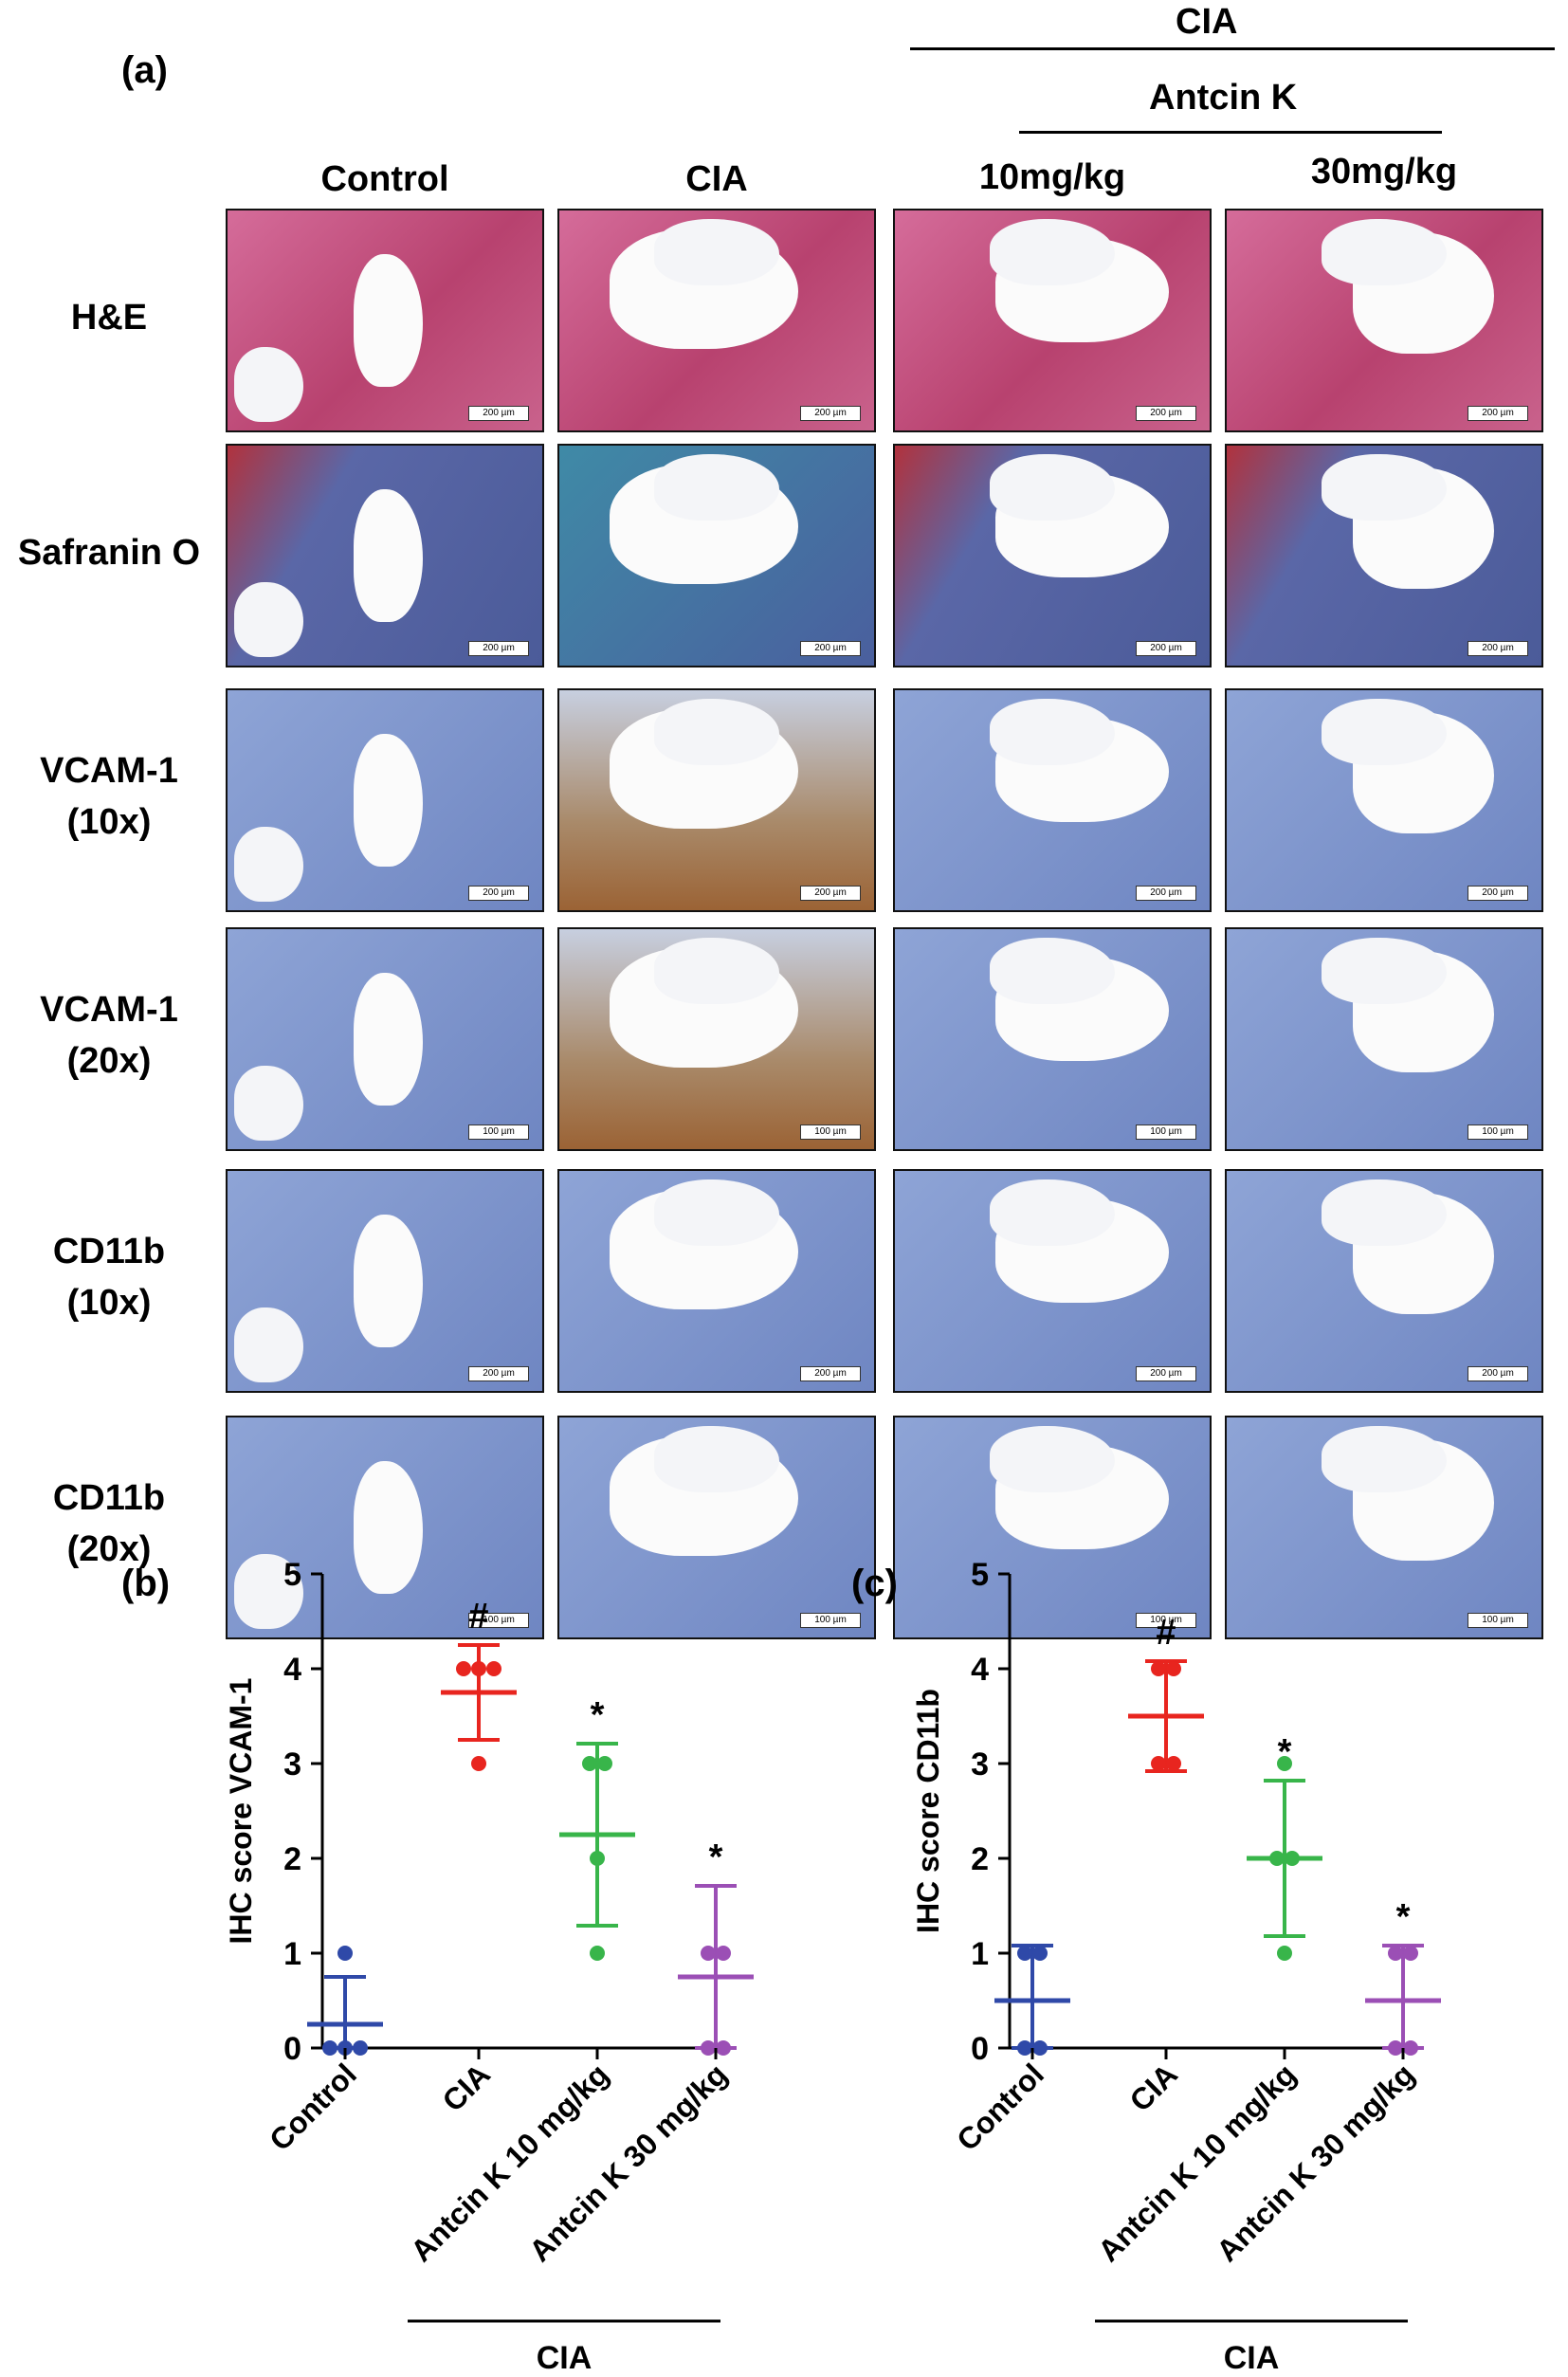  I want to click on panel-a-label: (a), so click(144, 70).